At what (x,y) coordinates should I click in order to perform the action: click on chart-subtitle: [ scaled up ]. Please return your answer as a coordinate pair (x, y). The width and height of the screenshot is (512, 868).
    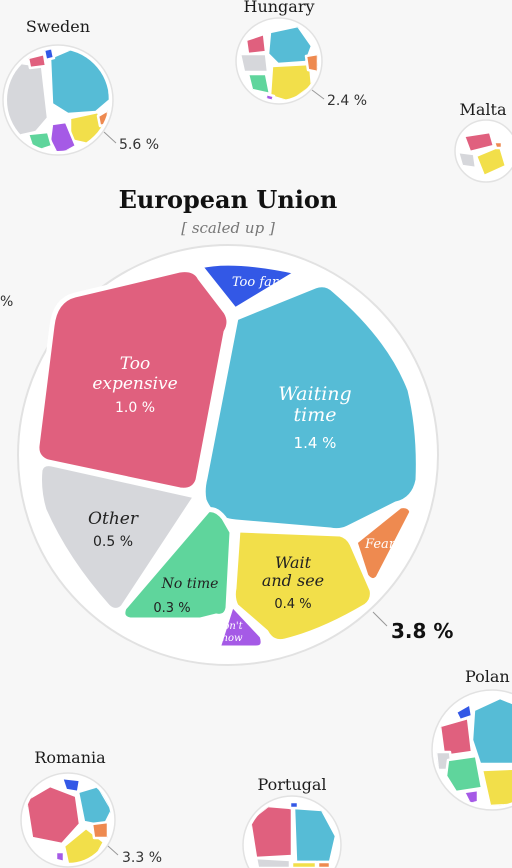
    Looking at the image, I should click on (228, 228).